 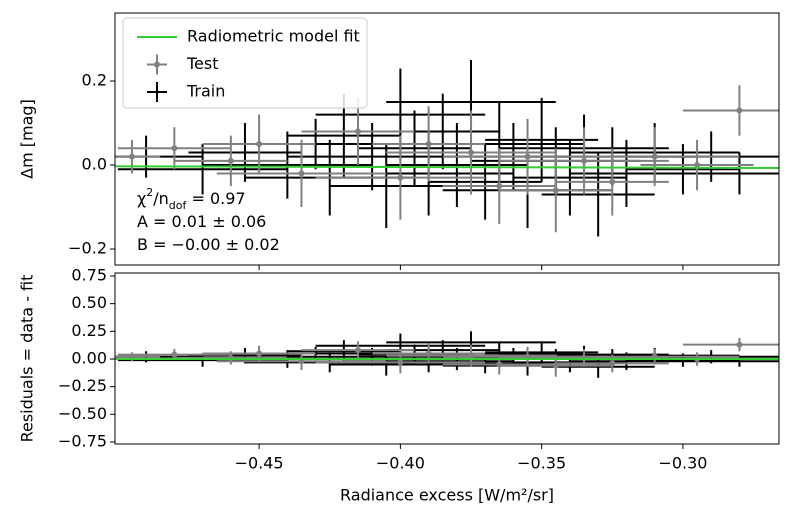 What do you see at coordinates (215, 198) in the screenshot?
I see `annotation-part: = 0.97` at bounding box center [215, 198].